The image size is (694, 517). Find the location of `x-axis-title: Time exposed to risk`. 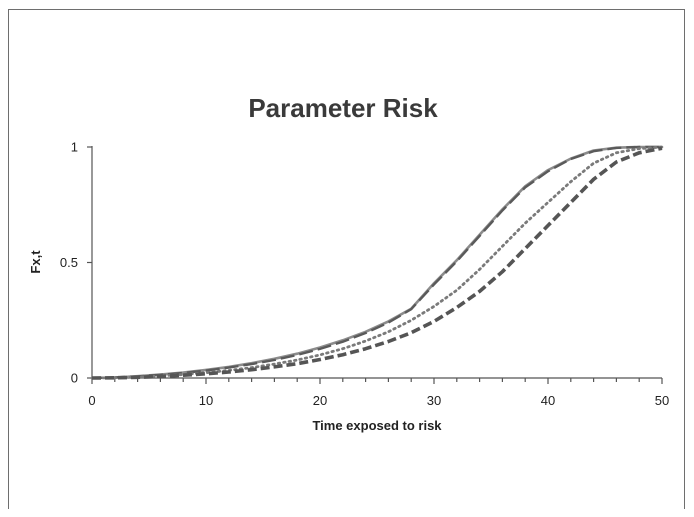

x-axis-title: Time exposed to risk is located at coordinates (377, 425).